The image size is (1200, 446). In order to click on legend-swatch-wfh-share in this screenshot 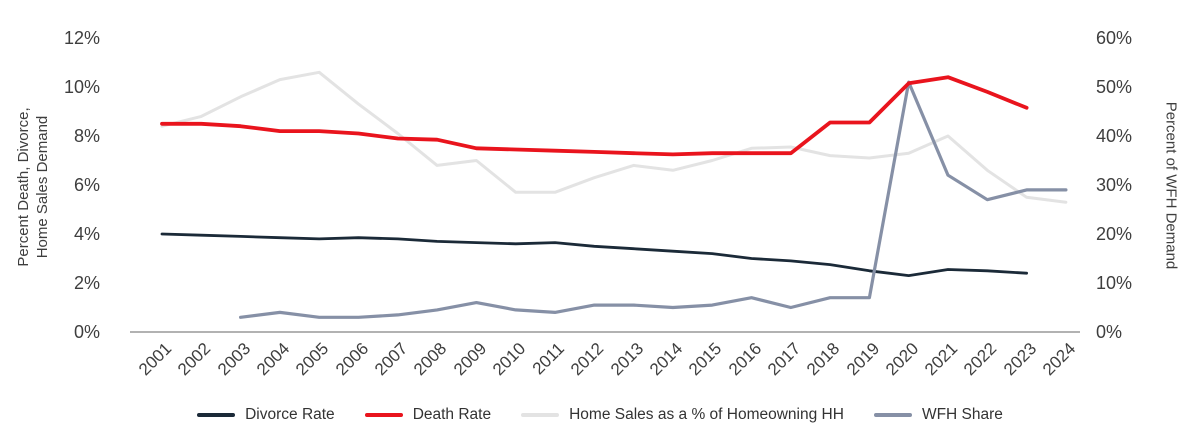, I will do `click(892, 415)`.